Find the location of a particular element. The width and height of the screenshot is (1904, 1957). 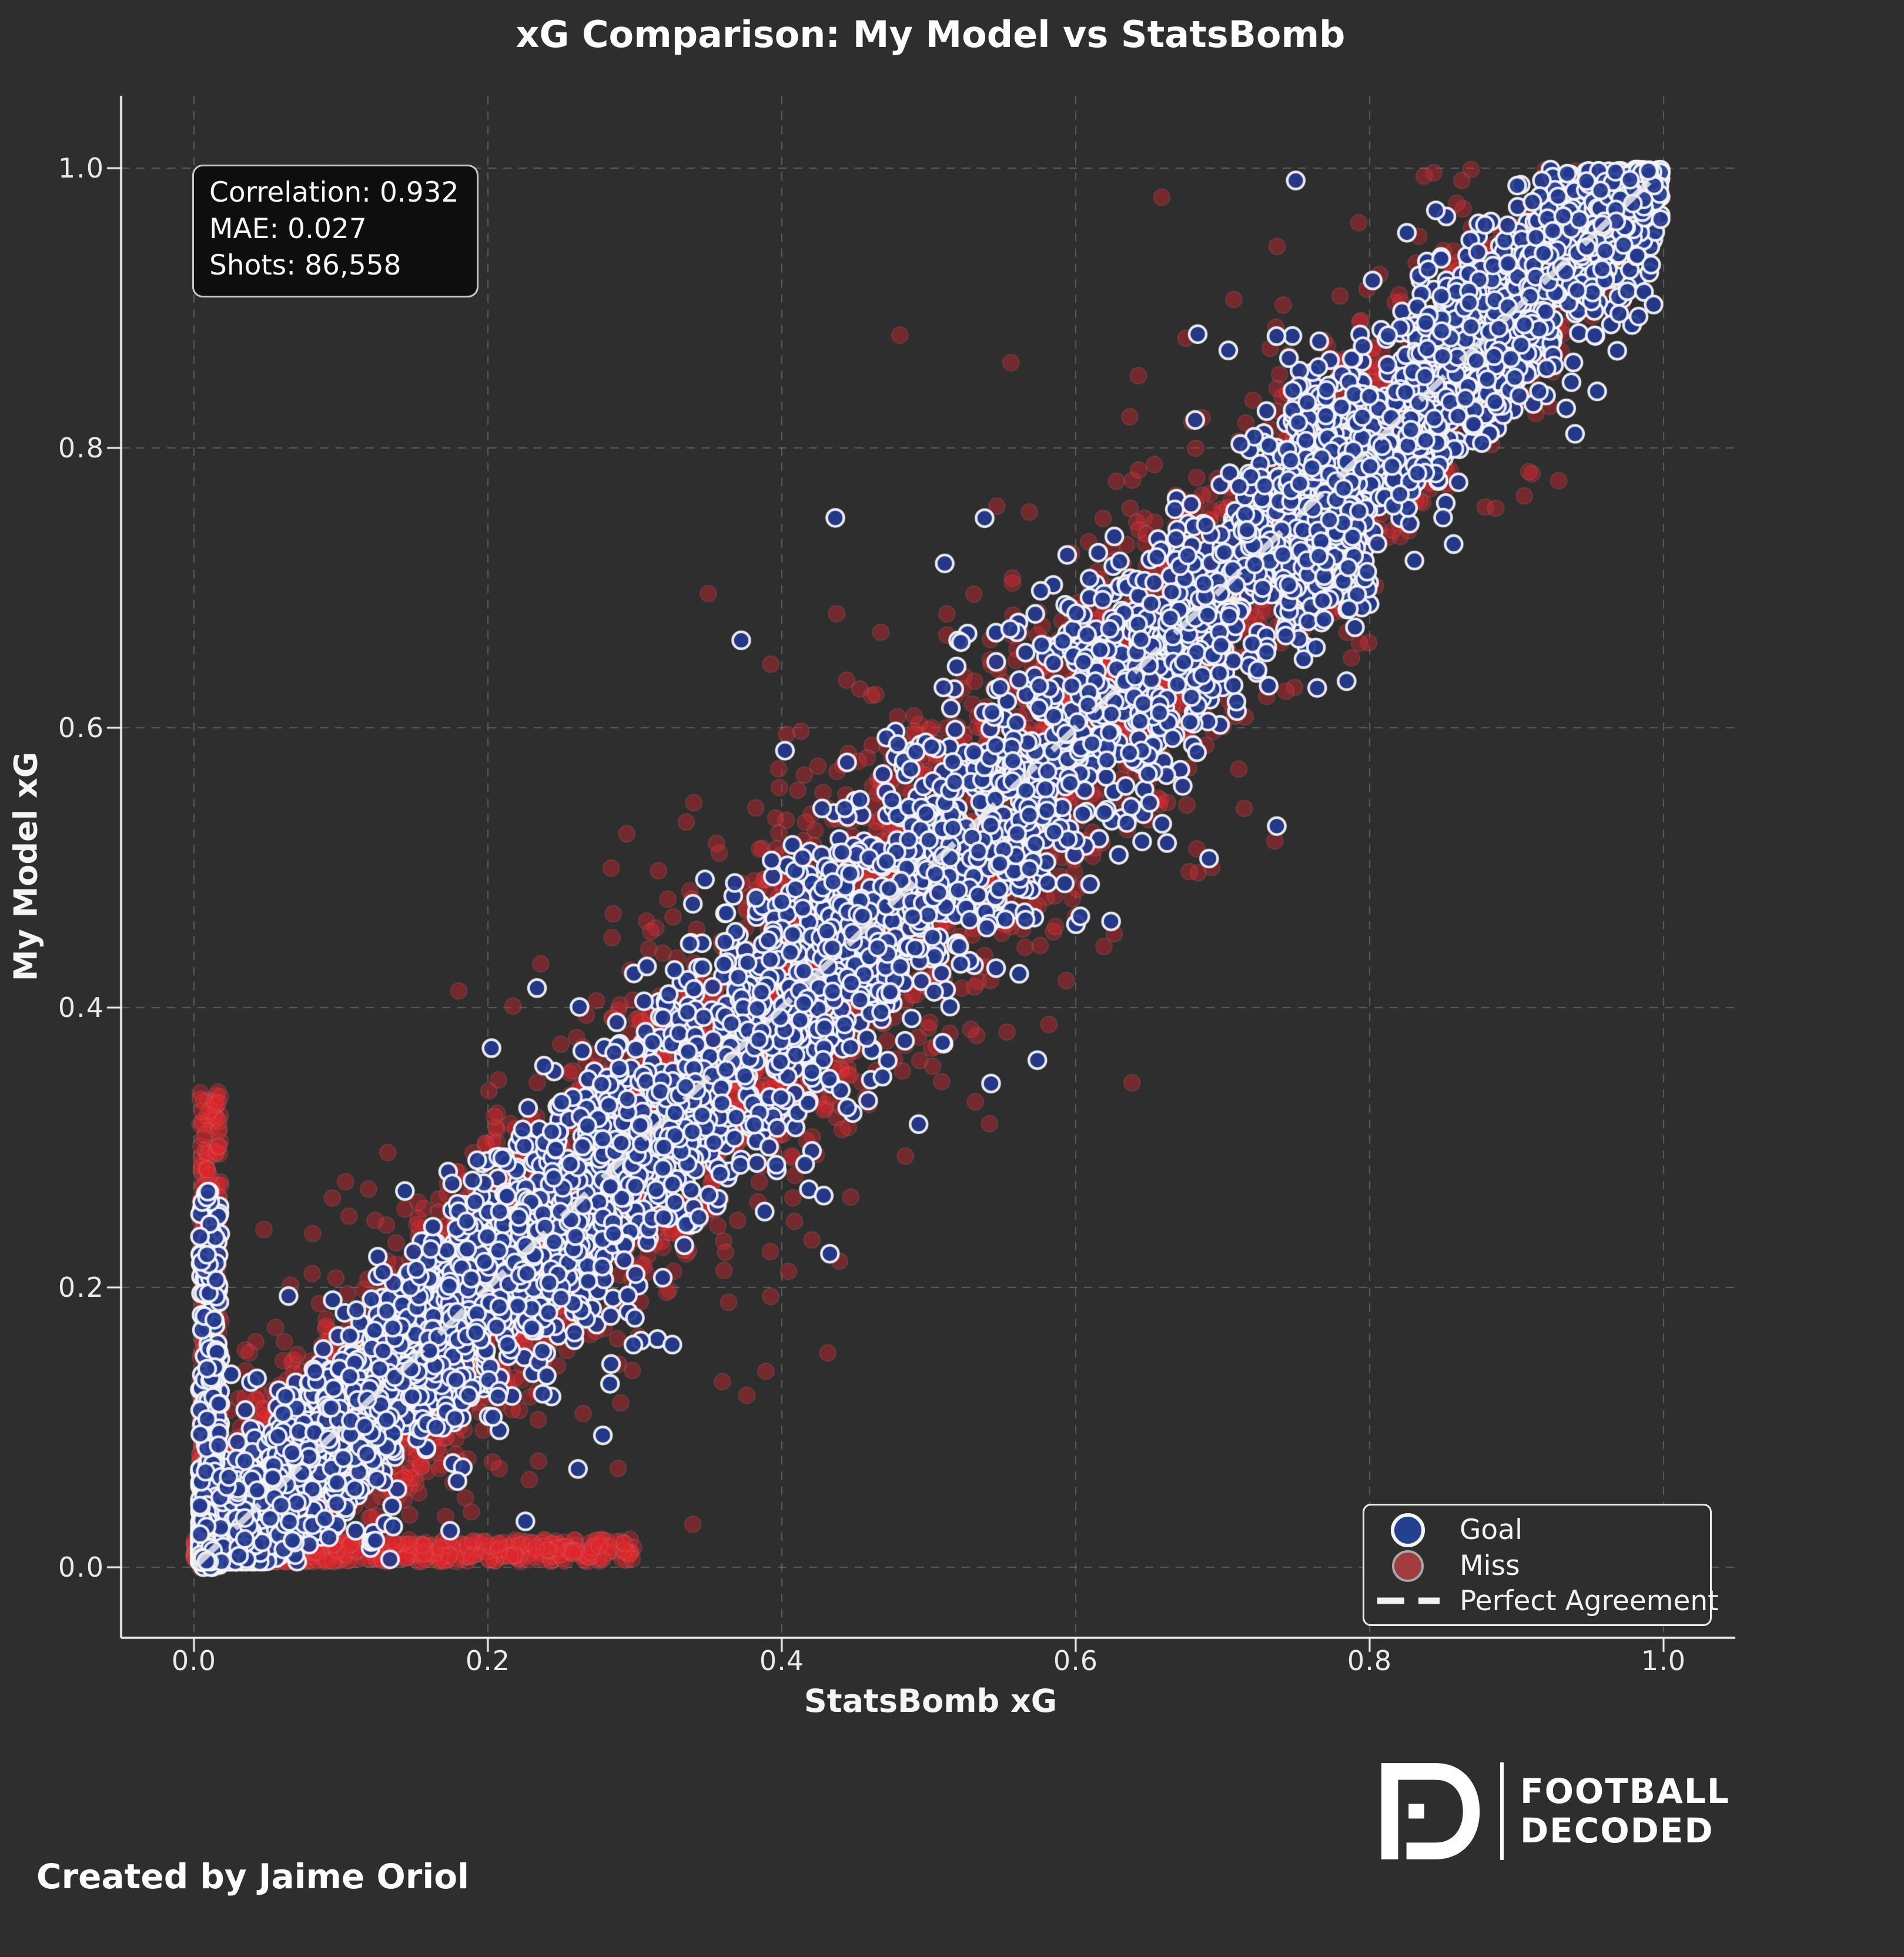

logo-divider is located at coordinates (1502, 1811).